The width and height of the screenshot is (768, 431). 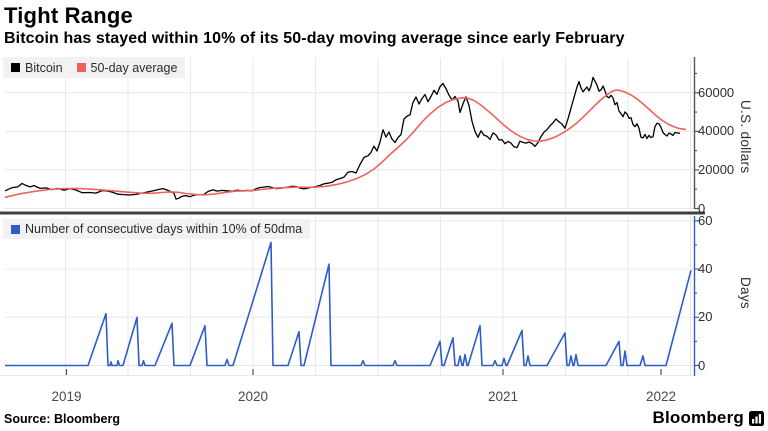 What do you see at coordinates (705, 220) in the screenshot?
I see `y-tick-label: 60` at bounding box center [705, 220].